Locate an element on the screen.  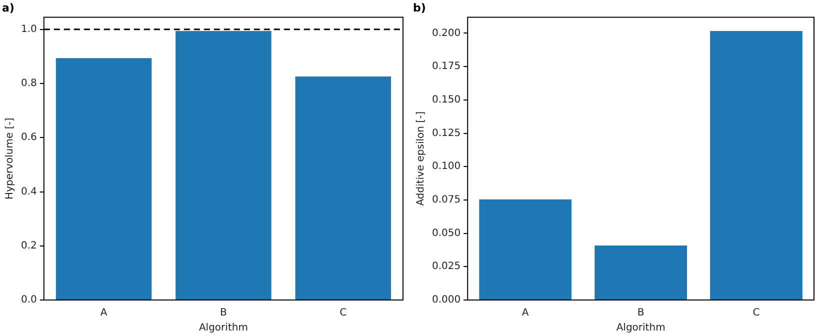
y-tick-label: 0.100 is located at coordinates (446, 166).